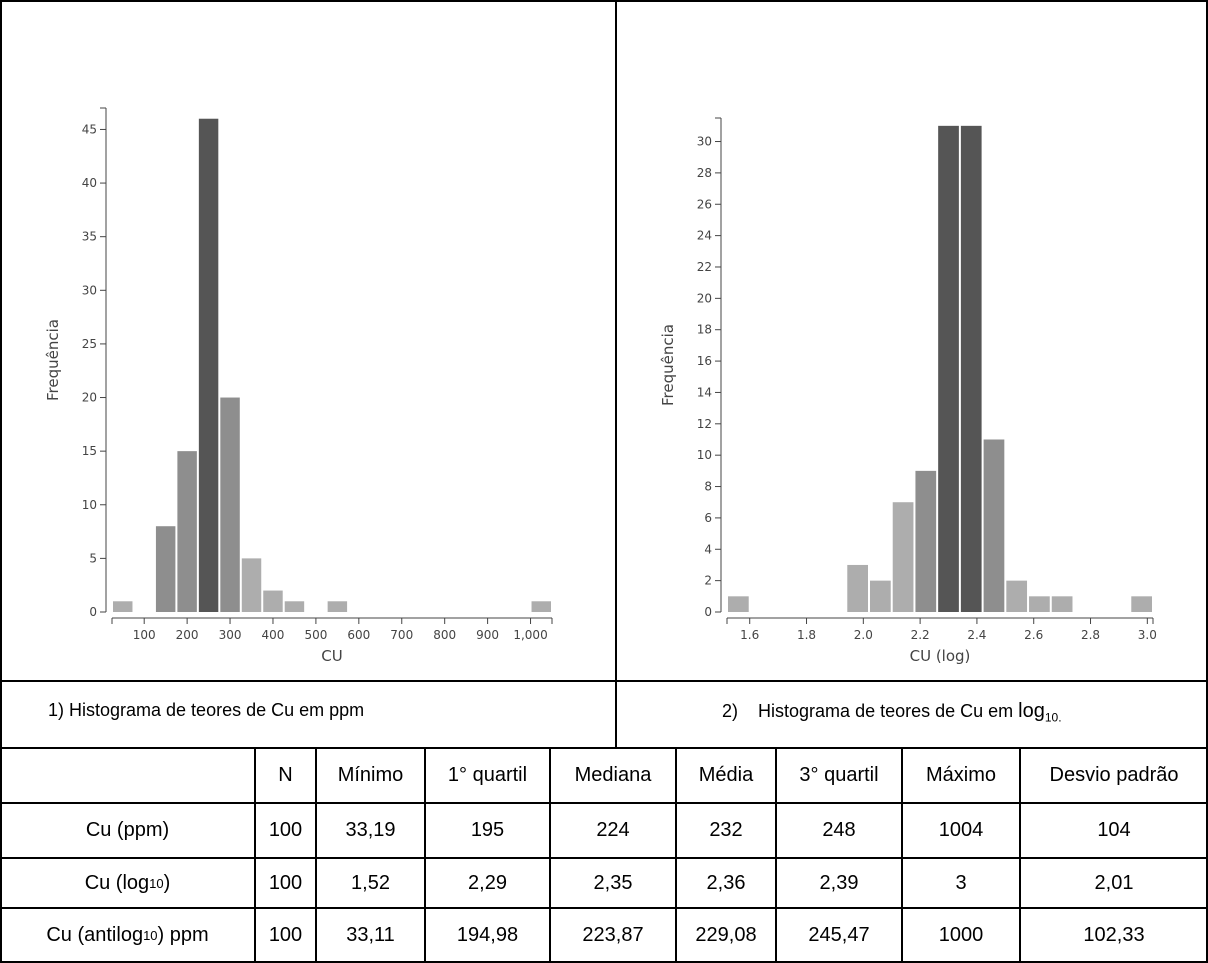 The width and height of the screenshot is (1208, 963). What do you see at coordinates (960, 775) in the screenshot?
I see `table-header-cell: Máximo` at bounding box center [960, 775].